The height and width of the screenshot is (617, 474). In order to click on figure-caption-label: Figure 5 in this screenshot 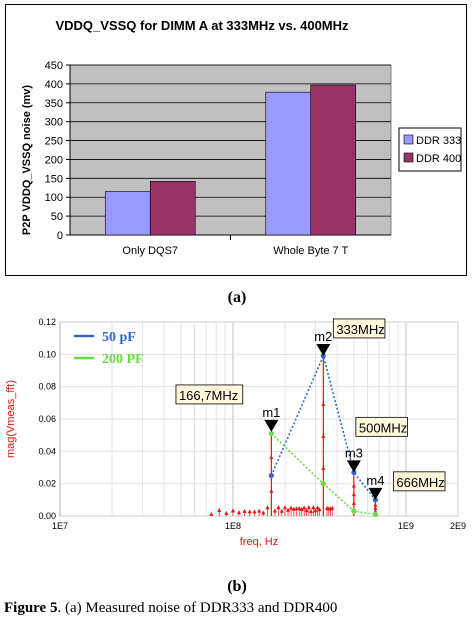, I will do `click(31, 608)`.